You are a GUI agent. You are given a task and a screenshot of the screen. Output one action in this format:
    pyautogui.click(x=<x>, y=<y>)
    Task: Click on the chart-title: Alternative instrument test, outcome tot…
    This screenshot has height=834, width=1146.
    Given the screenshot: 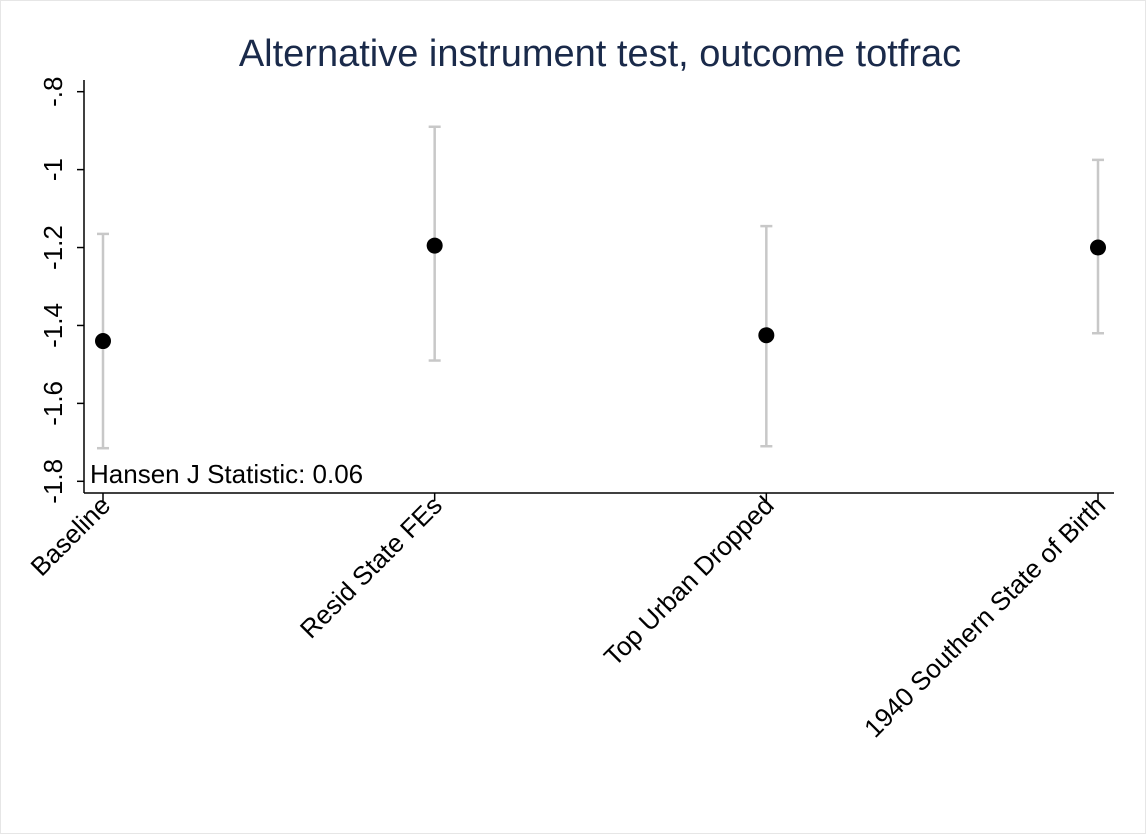 What is the action you would take?
    pyautogui.click(x=600, y=54)
    